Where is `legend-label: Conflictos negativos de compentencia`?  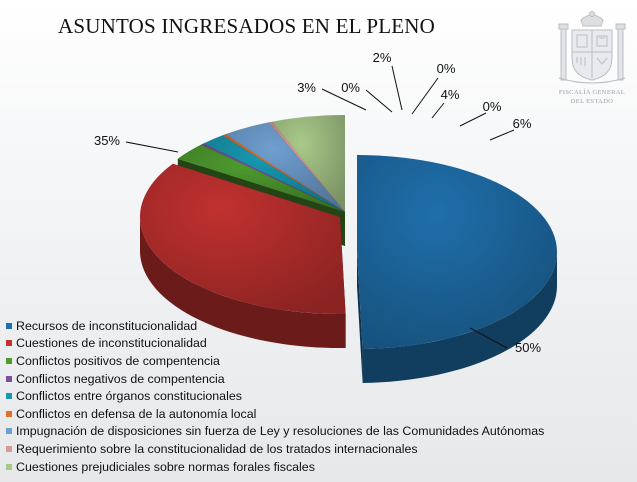 legend-label: Conflictos negativos de compentencia is located at coordinates (120, 378).